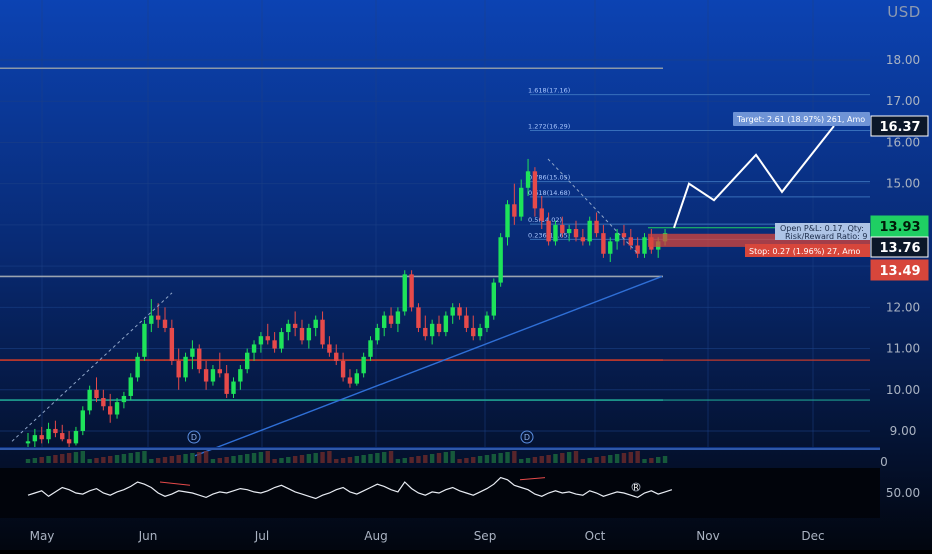  I want to click on y-tick-label: 11.00, so click(903, 349).